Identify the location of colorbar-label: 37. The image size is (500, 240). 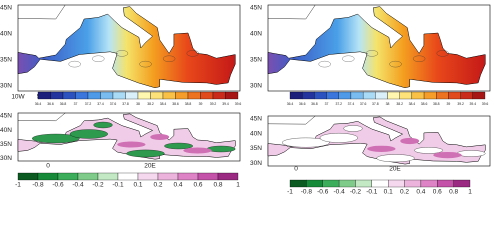
(327, 104).